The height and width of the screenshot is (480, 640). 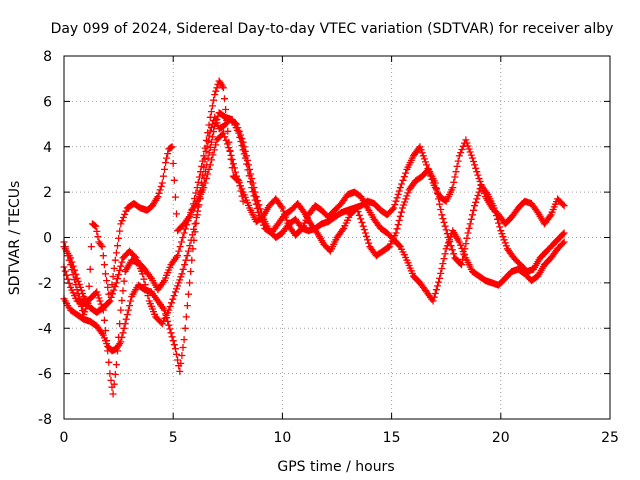 What do you see at coordinates (45, 284) in the screenshot?
I see `y-tick-label: -2` at bounding box center [45, 284].